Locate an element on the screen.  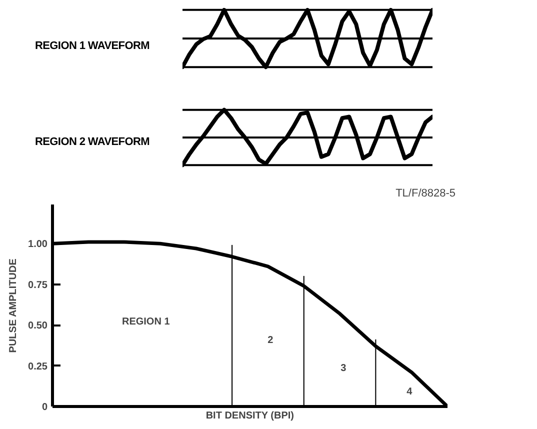
x-axis-title: BIT DENSITY (BPI) is located at coordinates (250, 416).